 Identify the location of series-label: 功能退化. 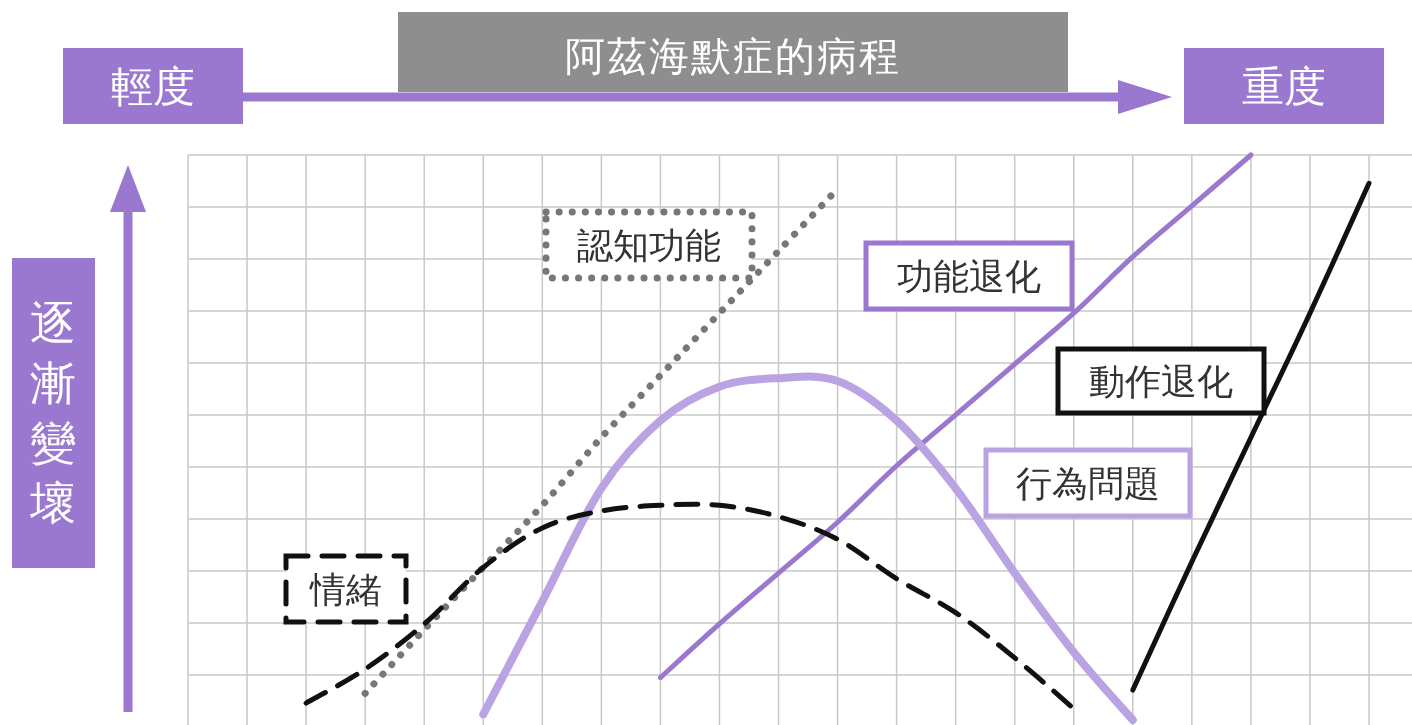
(969, 276).